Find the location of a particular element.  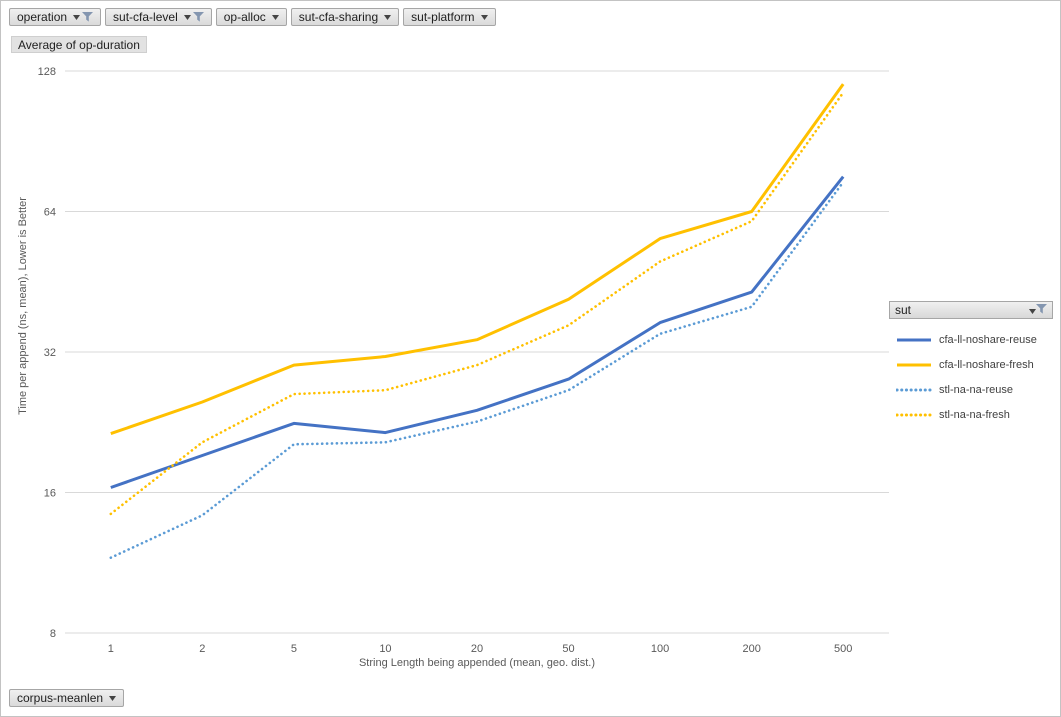

legend-item-stl-na-na-reuse: stl-na-na-reuse is located at coordinates (971, 389).